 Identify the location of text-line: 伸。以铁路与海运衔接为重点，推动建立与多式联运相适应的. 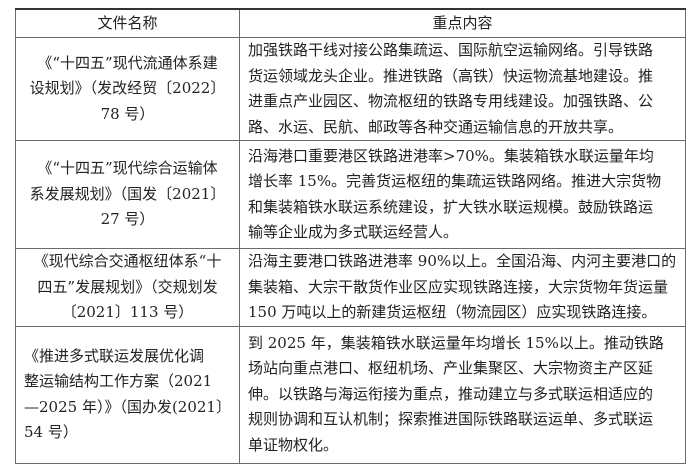
(451, 393).